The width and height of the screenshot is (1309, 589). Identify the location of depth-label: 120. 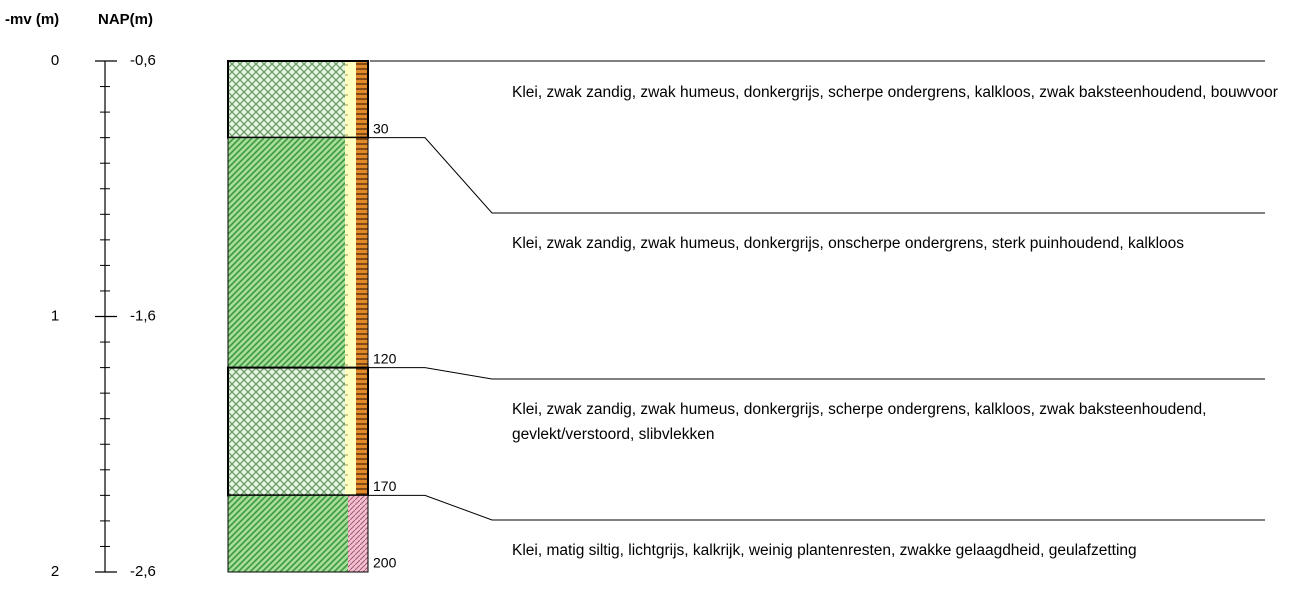
(385, 358).